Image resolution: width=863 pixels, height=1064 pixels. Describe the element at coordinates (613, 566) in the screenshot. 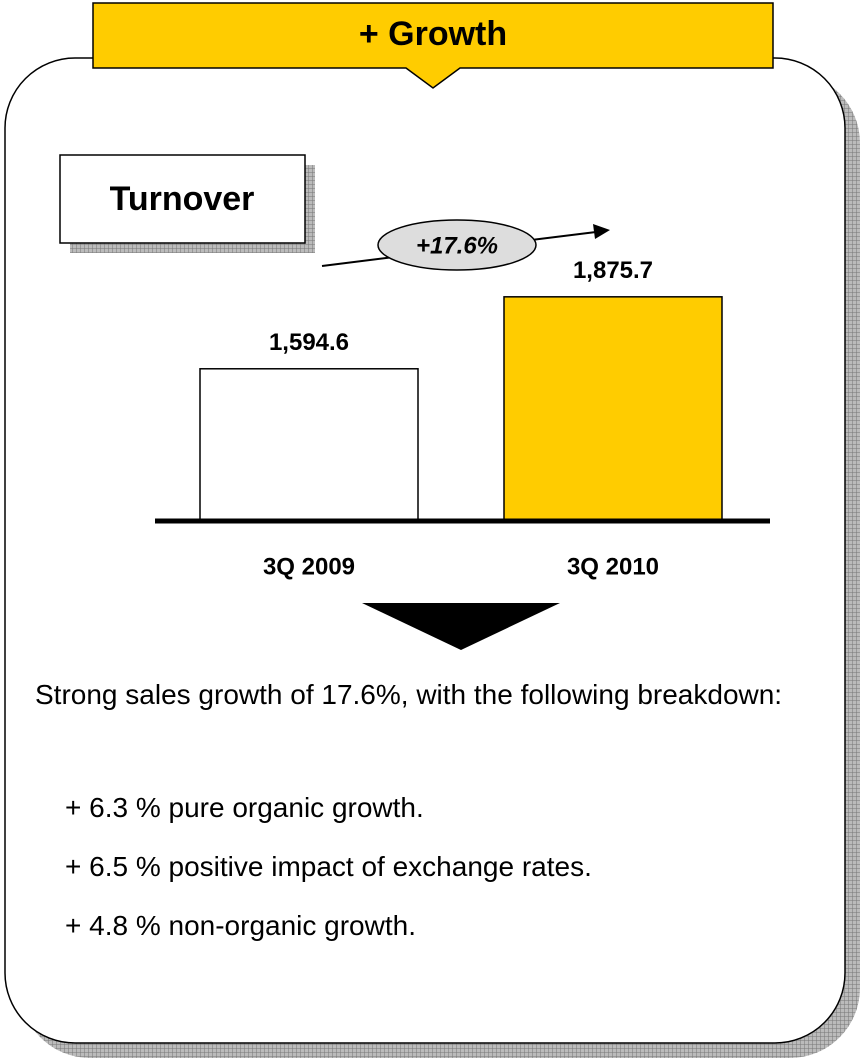

I see `x-tick-label: 3Q 2010` at that location.